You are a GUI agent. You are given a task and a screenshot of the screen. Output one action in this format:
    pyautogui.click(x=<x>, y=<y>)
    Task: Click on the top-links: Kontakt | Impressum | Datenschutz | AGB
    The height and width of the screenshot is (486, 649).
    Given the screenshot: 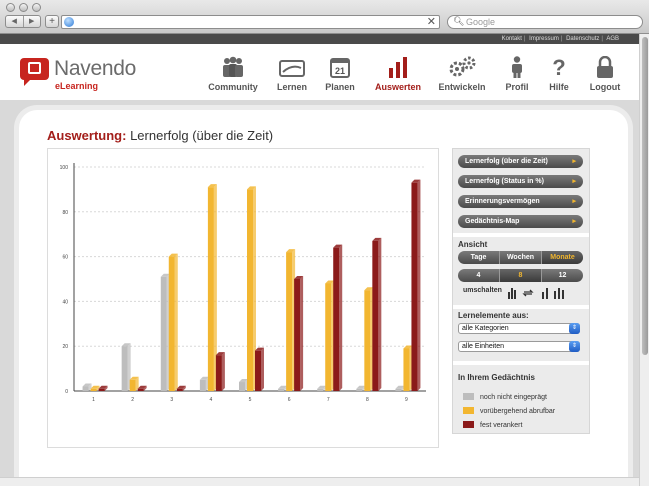 What is the action you would take?
    pyautogui.click(x=319, y=39)
    